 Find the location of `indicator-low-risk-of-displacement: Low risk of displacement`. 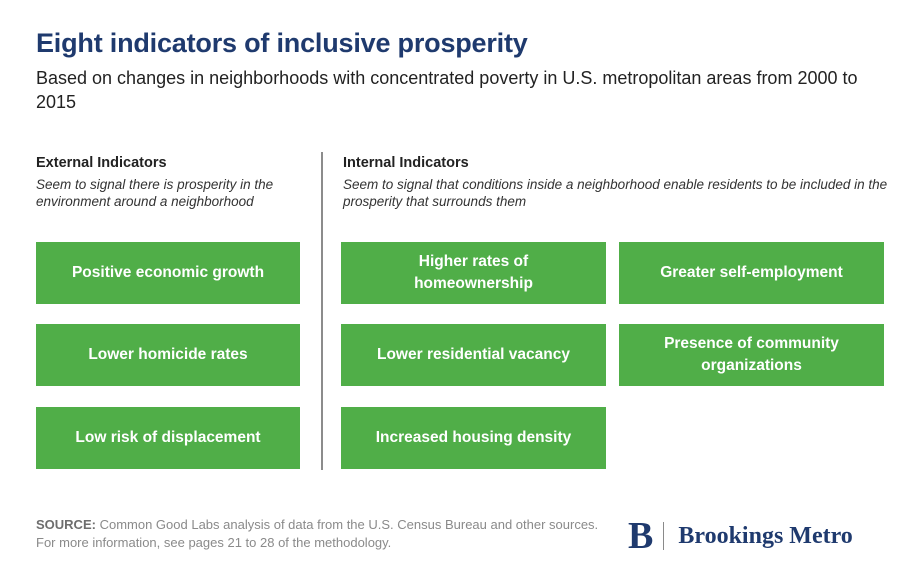

indicator-low-risk-of-displacement: Low risk of displacement is located at coordinates (168, 438).